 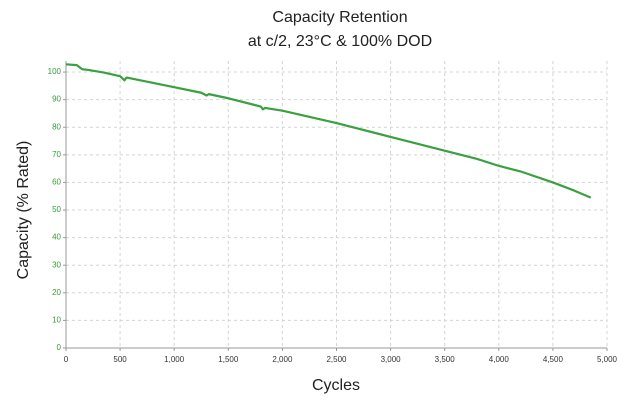 What do you see at coordinates (499, 359) in the screenshot?
I see `x-tick-label: 4,000` at bounding box center [499, 359].